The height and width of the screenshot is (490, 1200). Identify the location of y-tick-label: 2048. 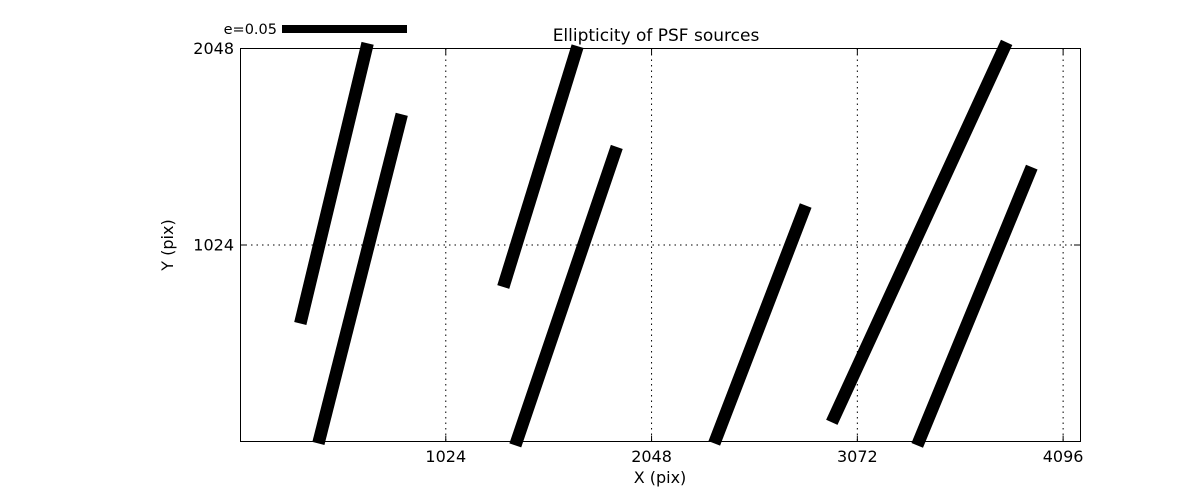
(213, 48).